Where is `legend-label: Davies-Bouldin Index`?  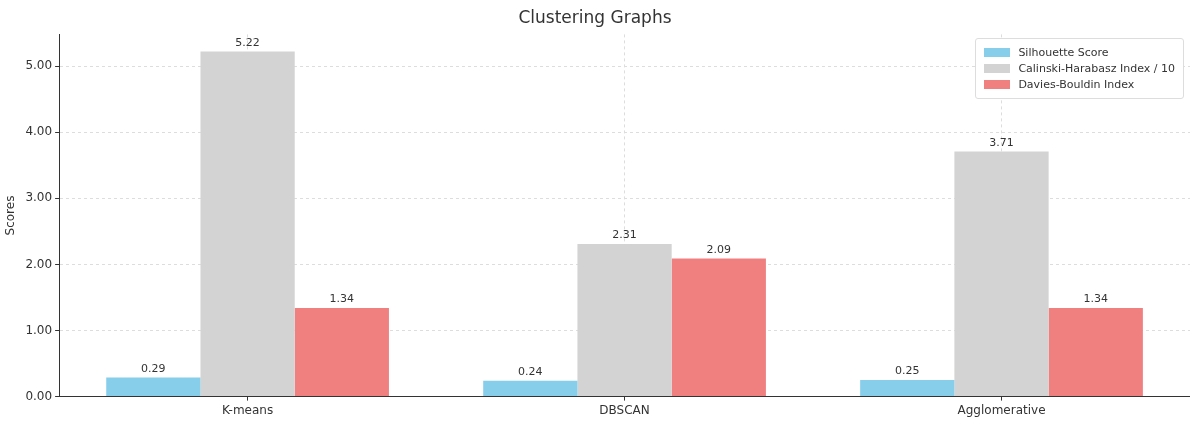
legend-label: Davies-Bouldin Index is located at coordinates (1076, 85).